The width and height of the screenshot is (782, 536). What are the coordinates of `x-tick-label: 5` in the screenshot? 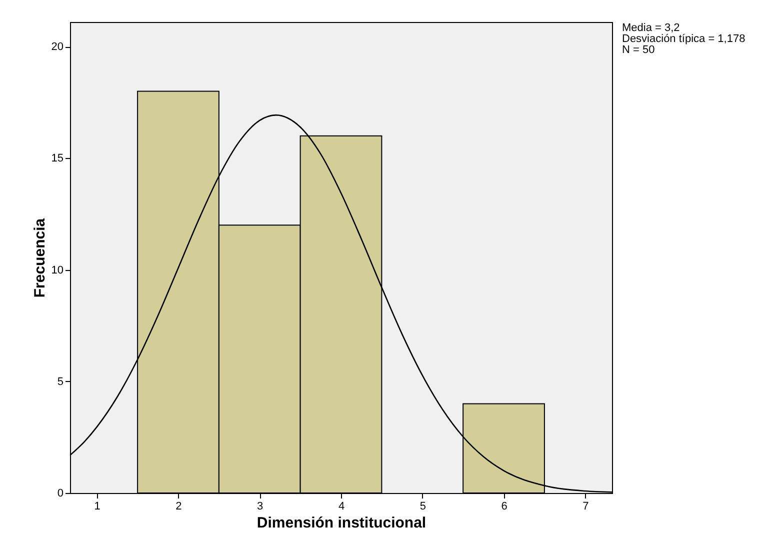 It's located at (423, 506).